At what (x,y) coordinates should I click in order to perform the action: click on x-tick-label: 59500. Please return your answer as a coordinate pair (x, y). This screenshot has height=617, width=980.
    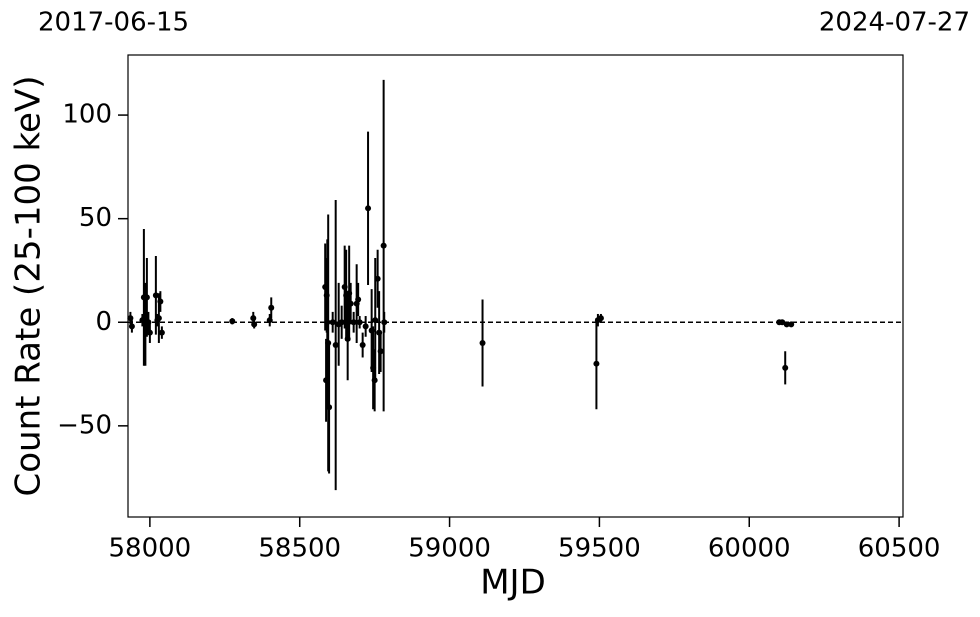
    Looking at the image, I should click on (599, 549).